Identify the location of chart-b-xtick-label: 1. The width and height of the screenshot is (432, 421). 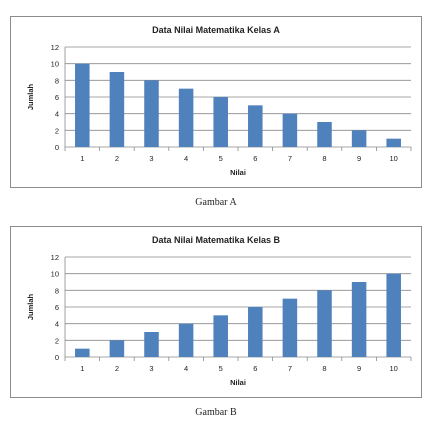
(82, 368).